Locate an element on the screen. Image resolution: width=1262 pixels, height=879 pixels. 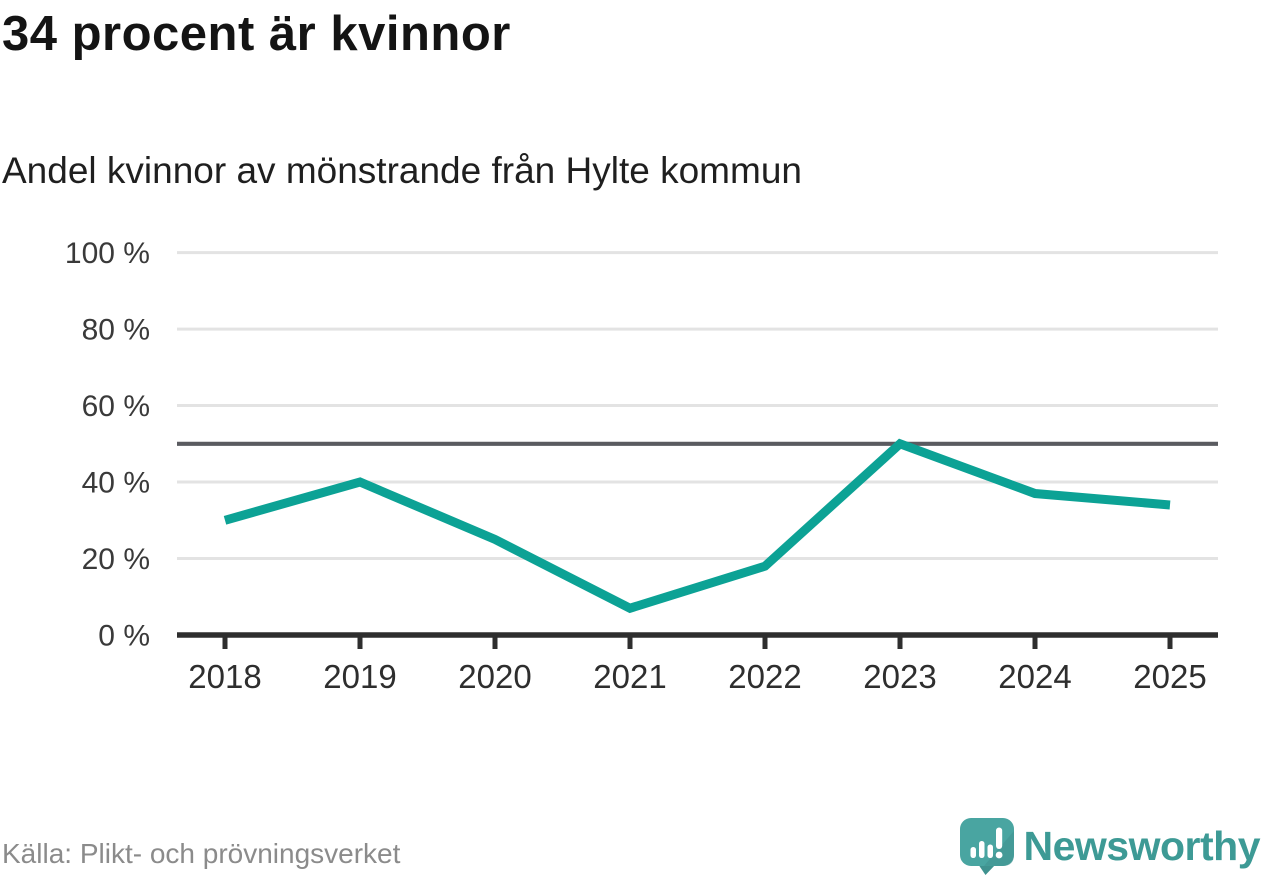
newsworthy-wordmark: Newsworthy is located at coordinates (1142, 846).